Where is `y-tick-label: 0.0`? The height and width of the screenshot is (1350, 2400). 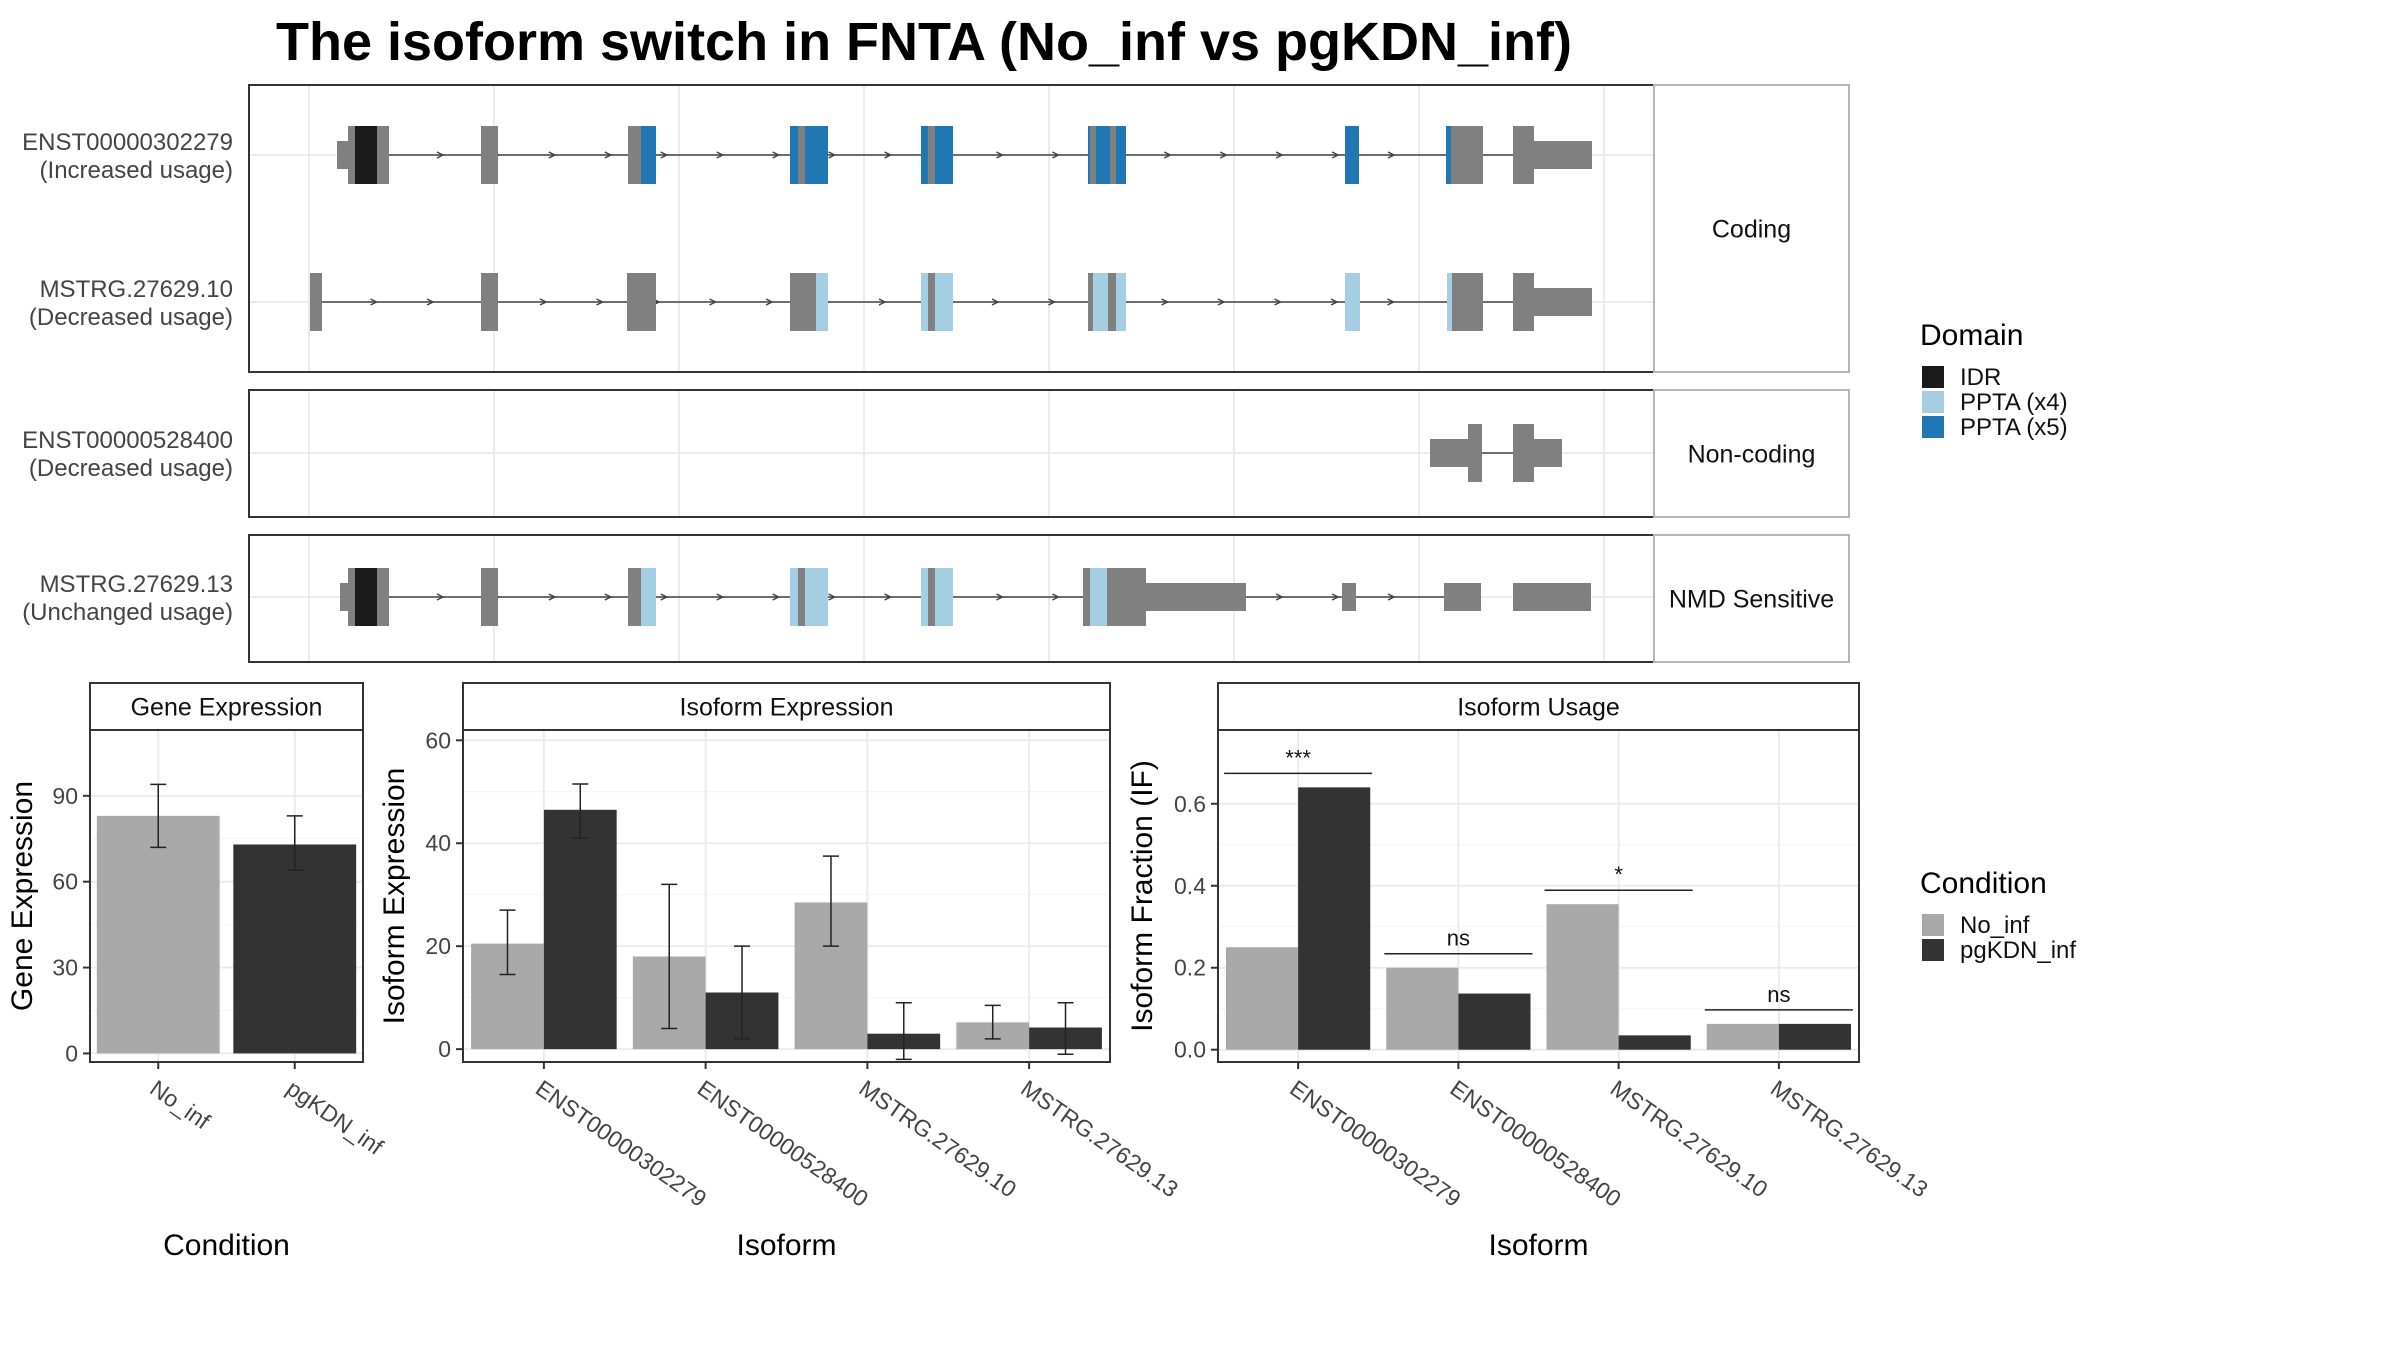 y-tick-label: 0.0 is located at coordinates (1190, 1050).